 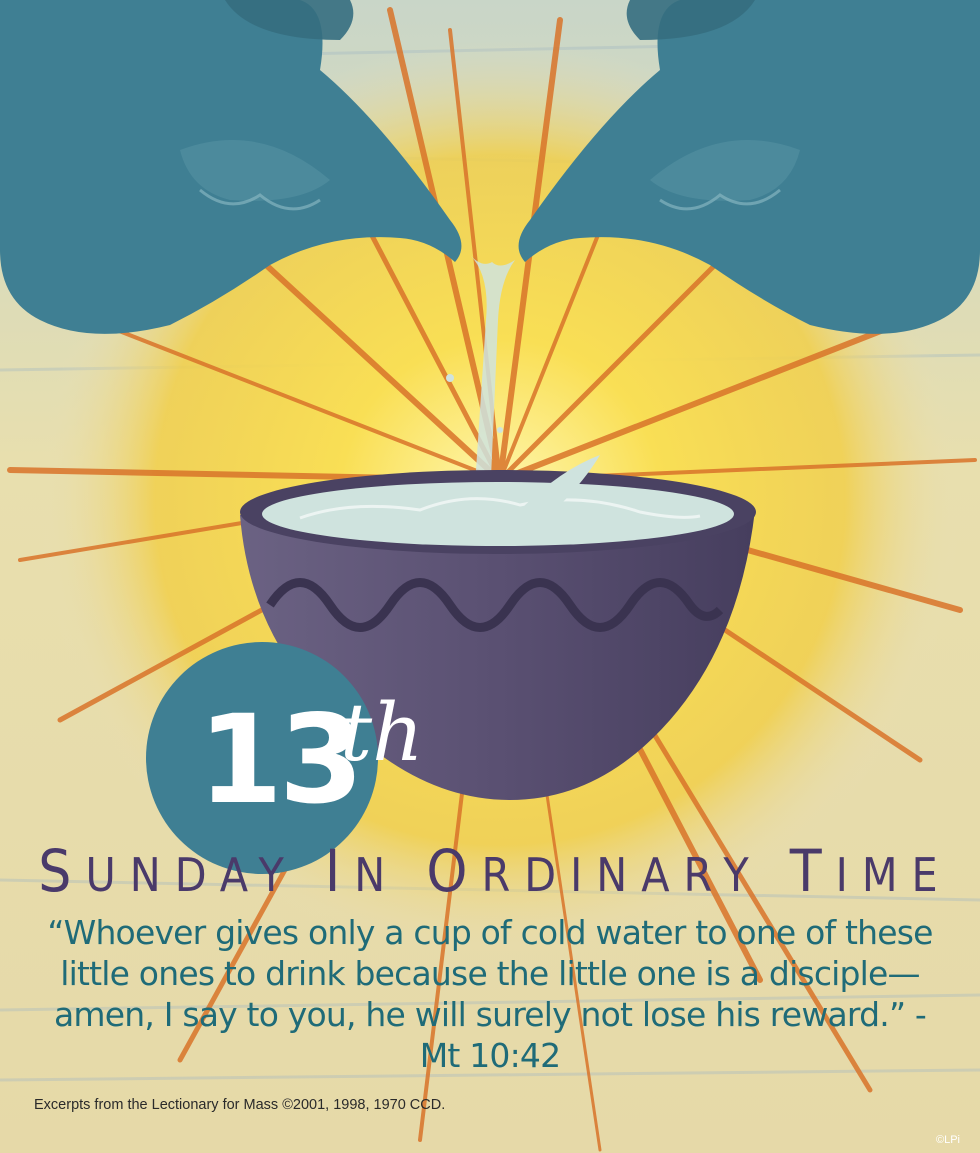 I want to click on copyright-mark: ©LPi, so click(x=948, y=1140).